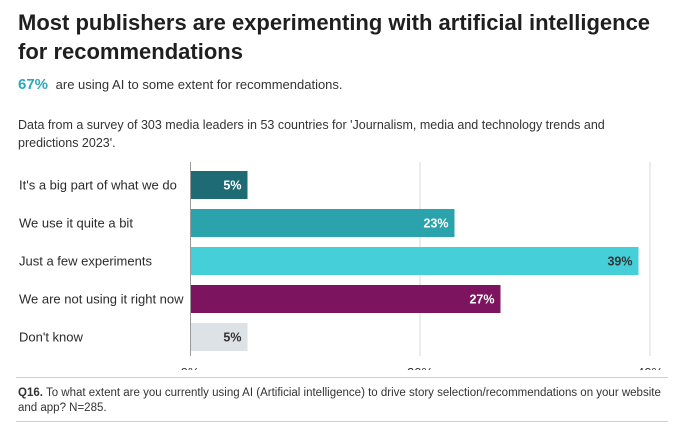 The image size is (676, 424). What do you see at coordinates (101, 299) in the screenshot?
I see `category-label-we-are-not-using-it-right-now: We are not using it right now` at bounding box center [101, 299].